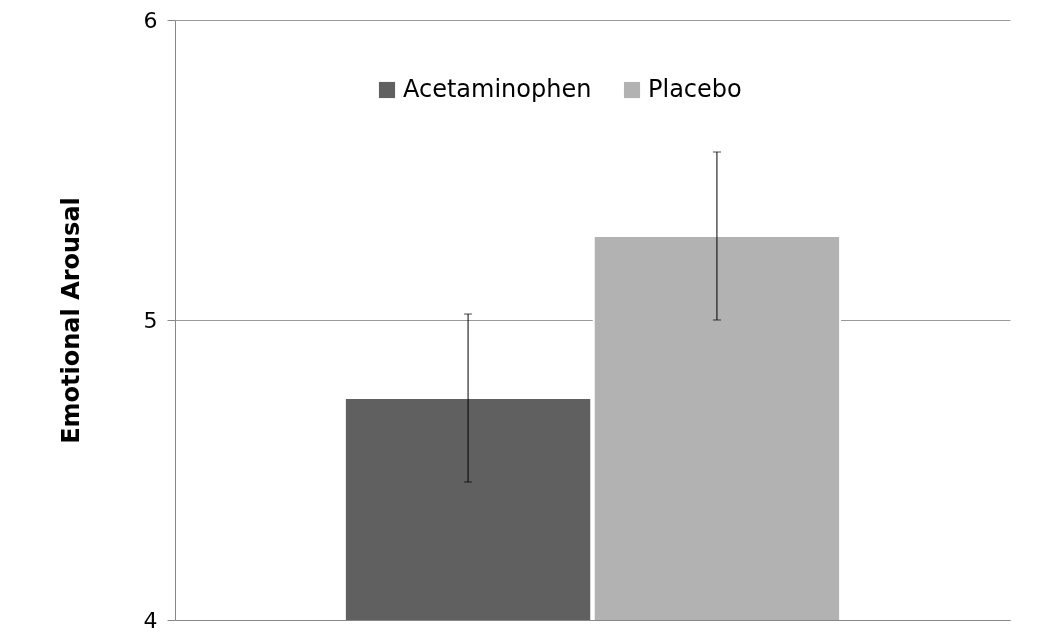 The height and width of the screenshot is (639, 1038). What do you see at coordinates (150, 320) in the screenshot?
I see `y-tick-label: 5` at bounding box center [150, 320].